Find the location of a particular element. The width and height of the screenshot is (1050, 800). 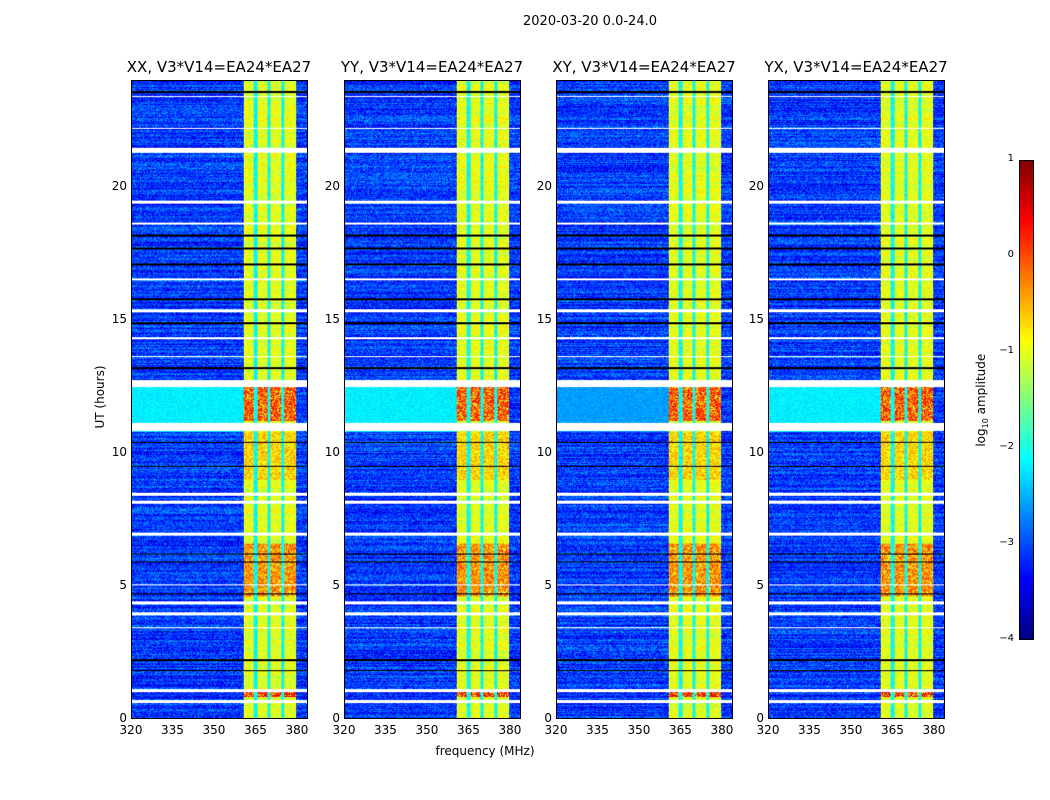

panel-title: XX, V3*V14=EA24*EA27 is located at coordinates (219, 67).